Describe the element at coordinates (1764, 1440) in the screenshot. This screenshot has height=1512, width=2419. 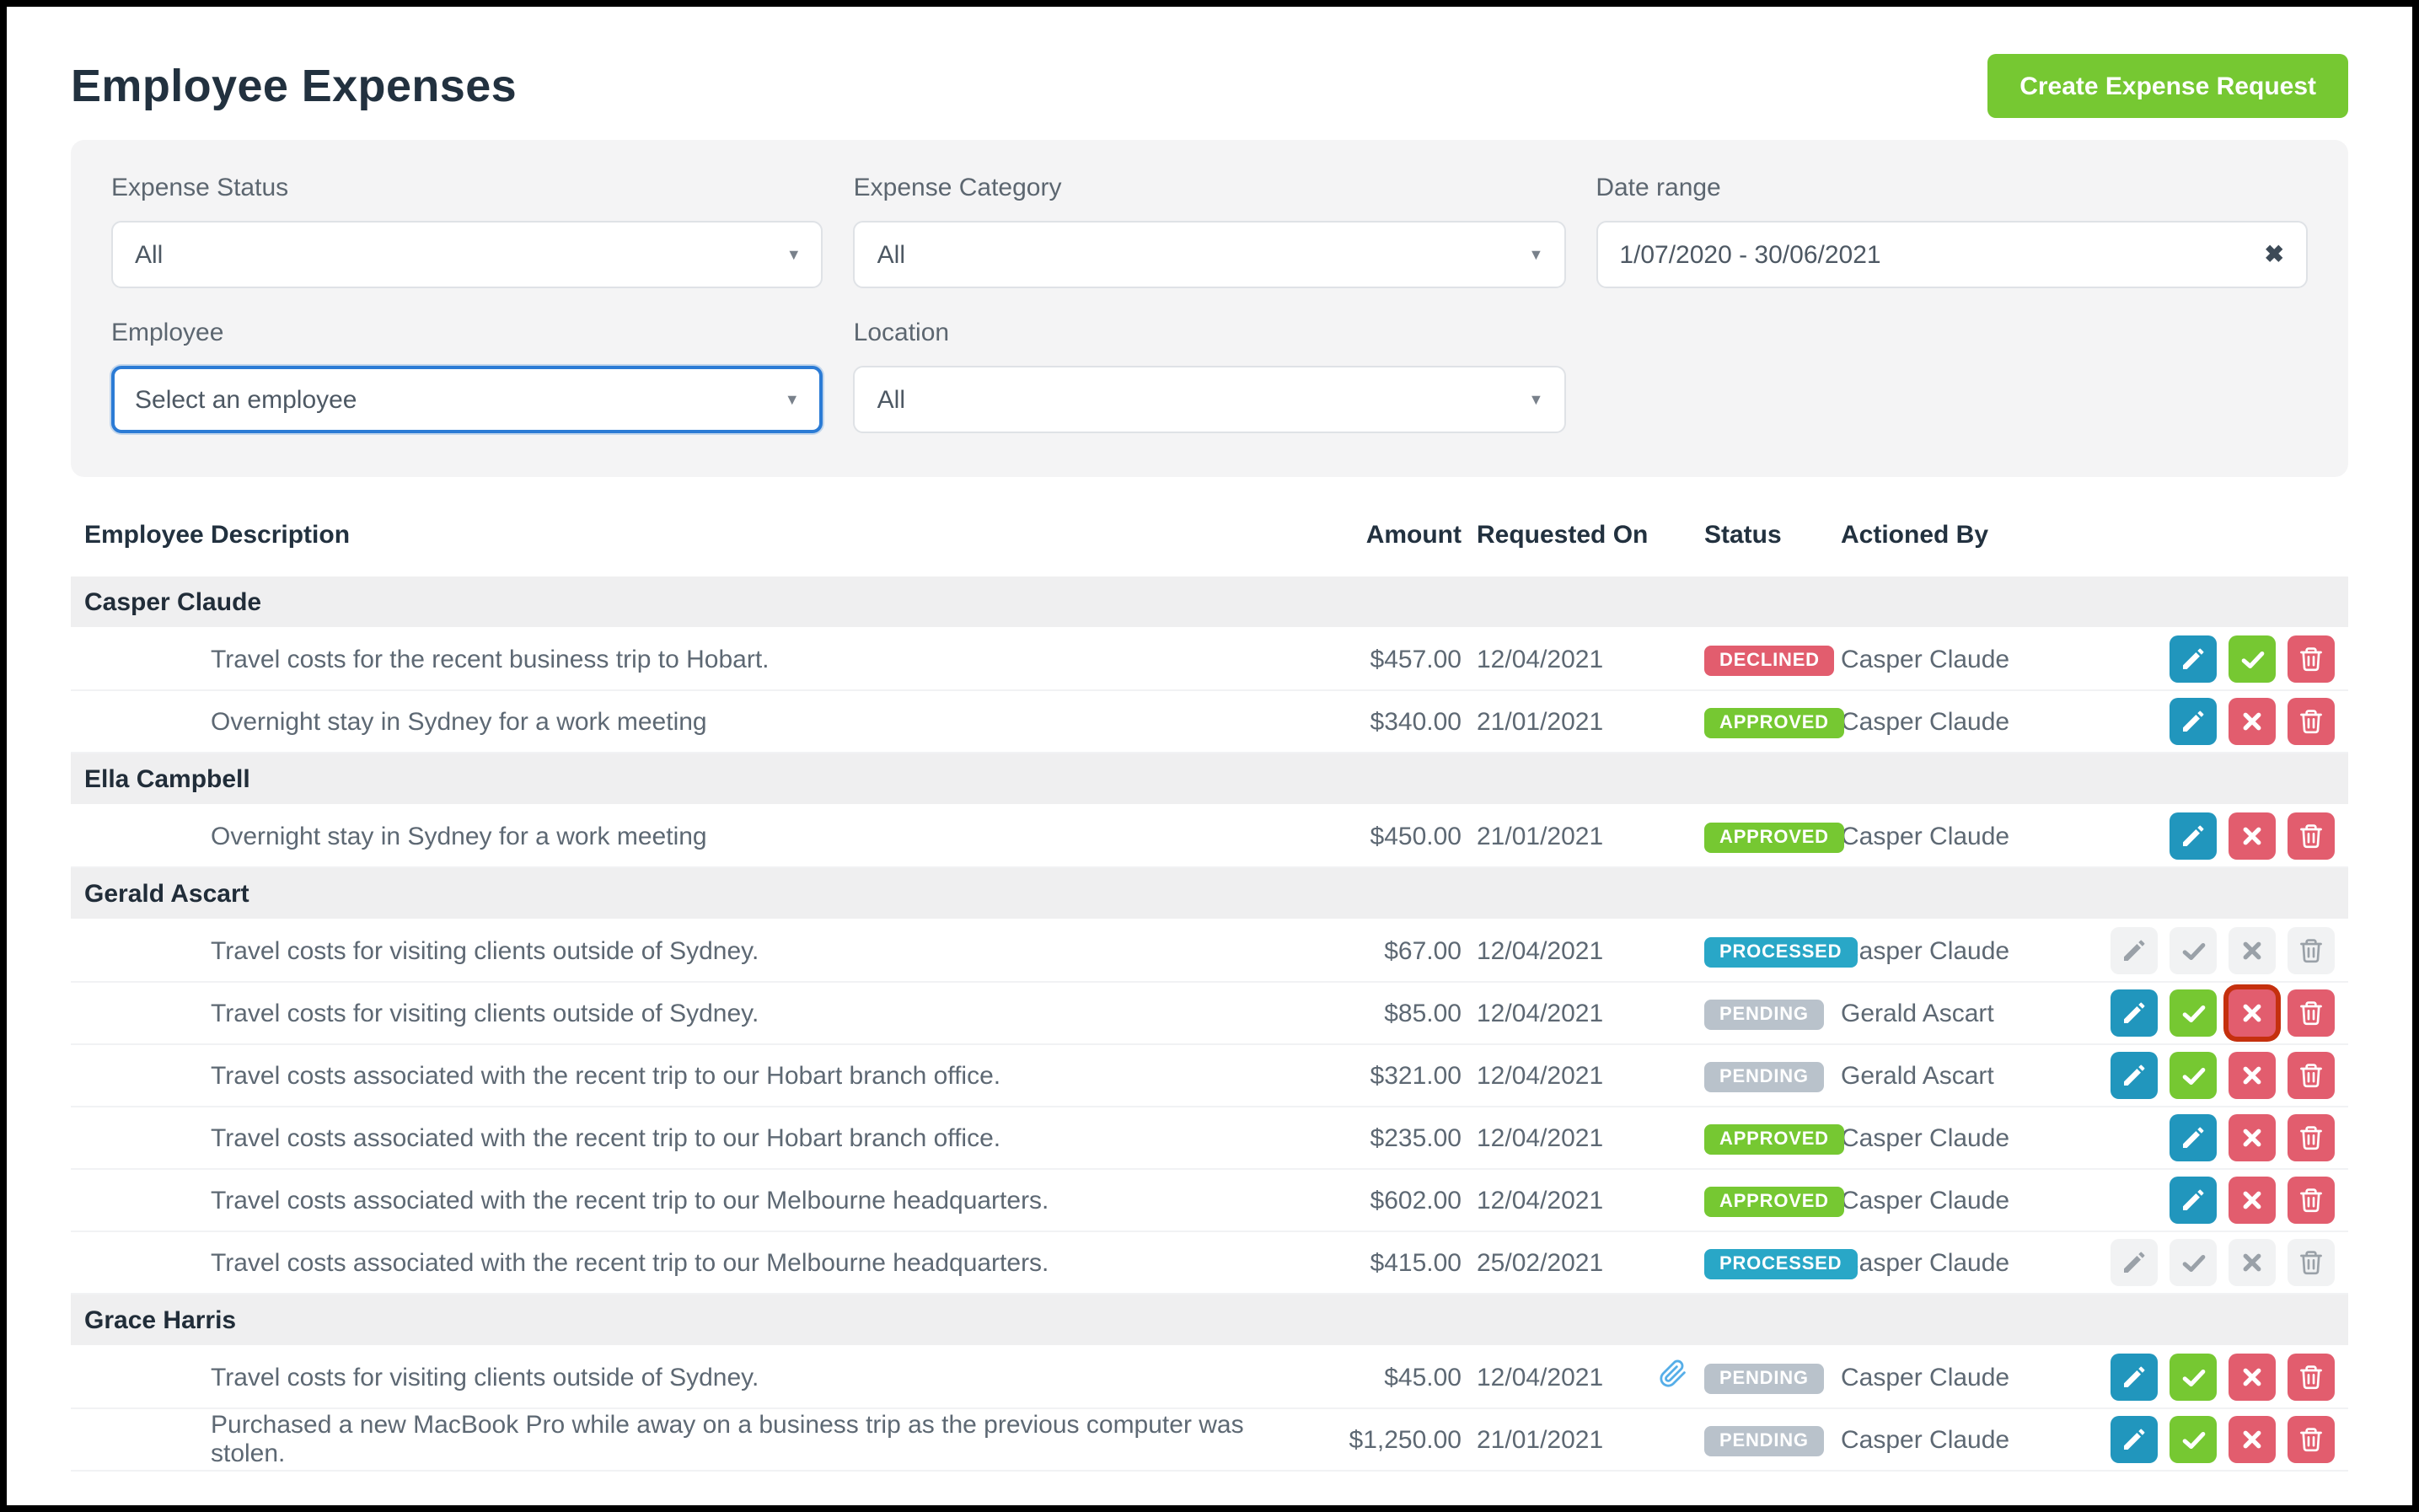
I see `status-badge: PENDING` at that location.